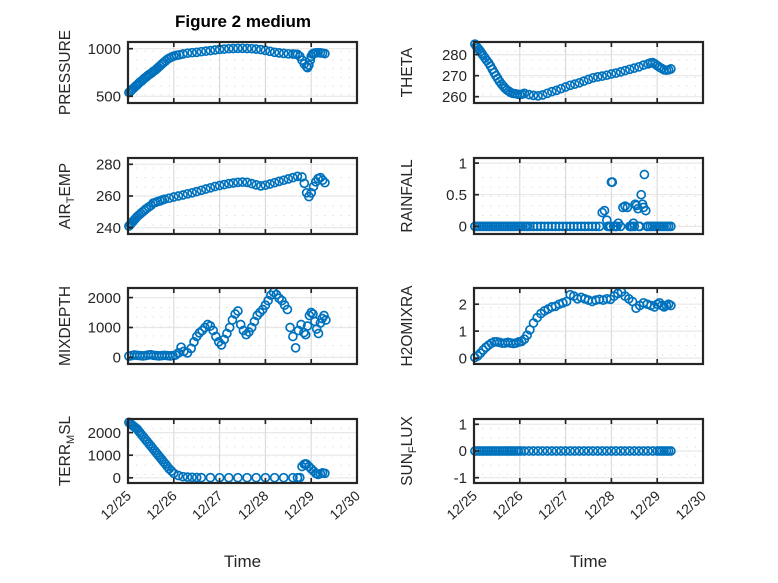  What do you see at coordinates (104, 328) in the screenshot?
I see `ytick-label: 1000` at bounding box center [104, 328].